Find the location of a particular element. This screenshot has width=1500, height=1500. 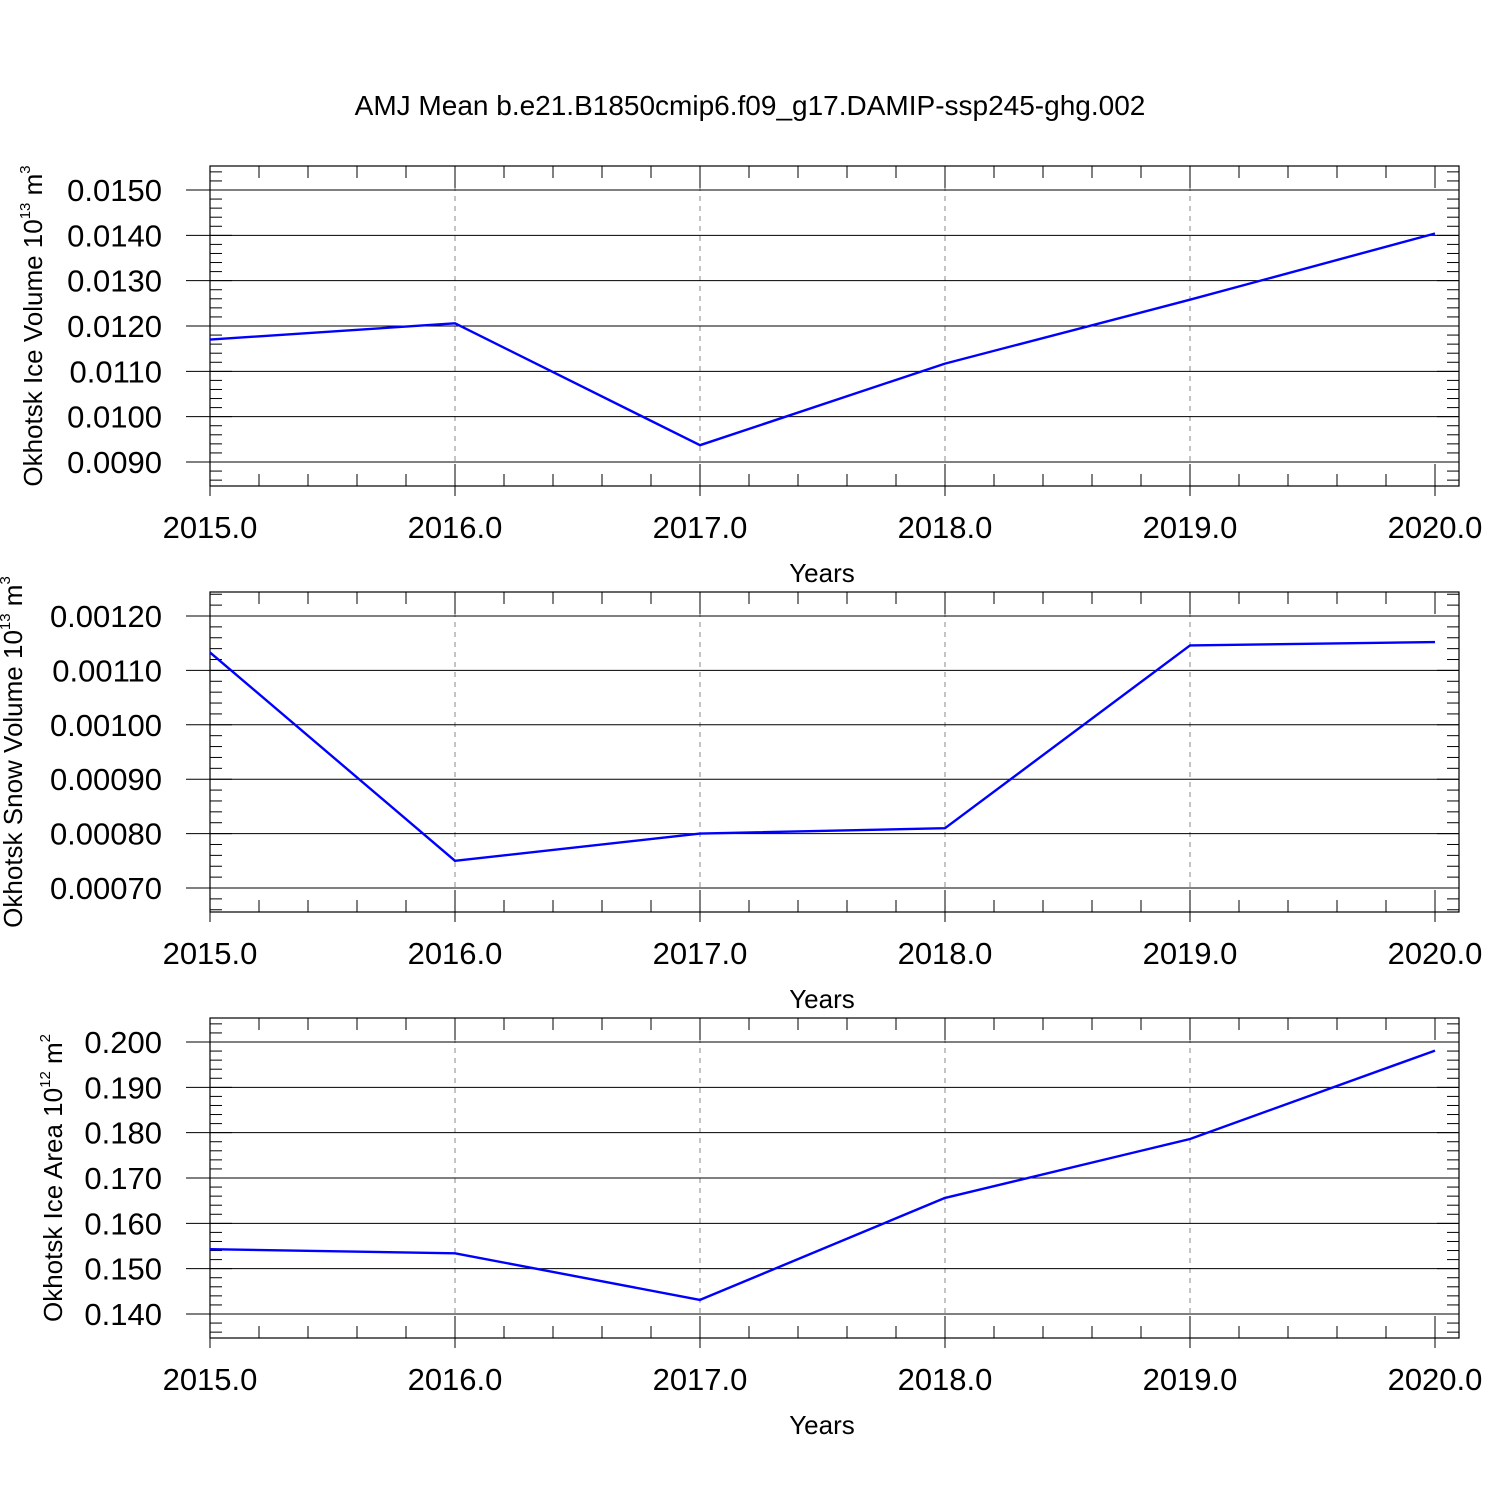

y-tick-label: 0.170 is located at coordinates (123, 1178).